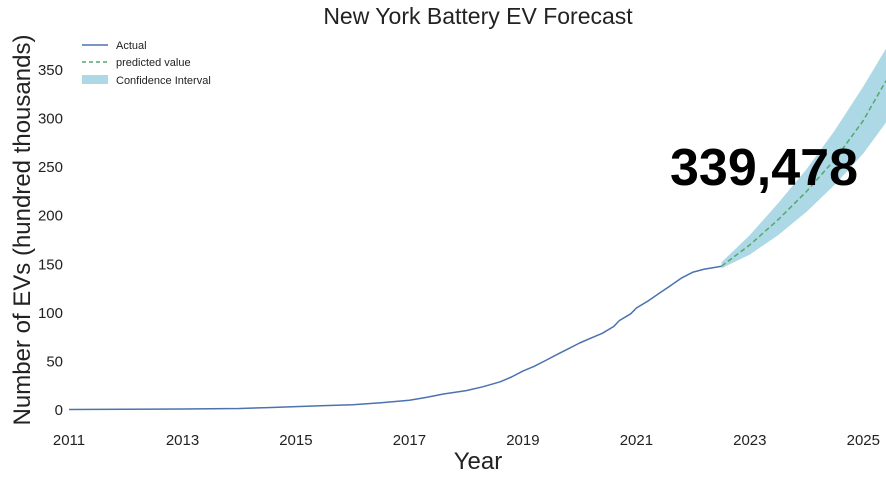 This screenshot has height=480, width=886. I want to click on y-tick-label: 250, so click(50, 167).